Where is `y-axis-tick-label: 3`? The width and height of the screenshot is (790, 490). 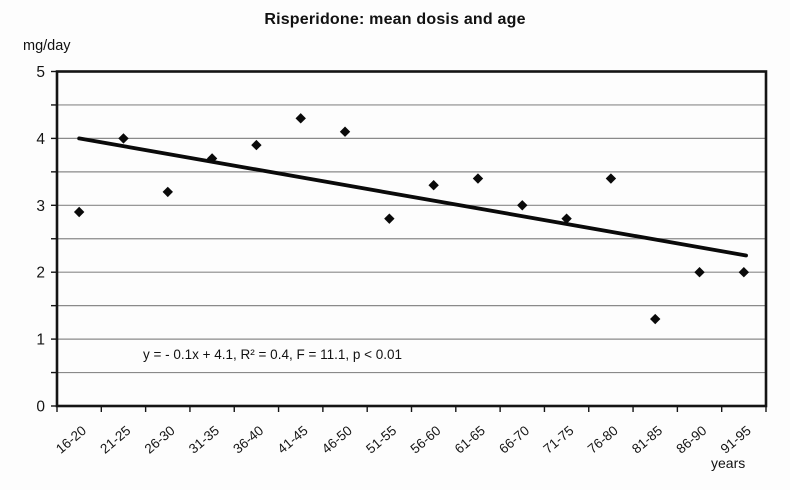 y-axis-tick-label: 3 is located at coordinates (40, 206).